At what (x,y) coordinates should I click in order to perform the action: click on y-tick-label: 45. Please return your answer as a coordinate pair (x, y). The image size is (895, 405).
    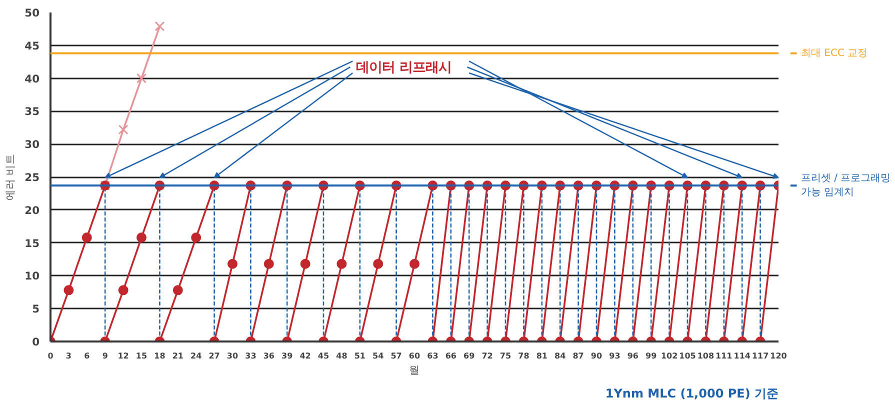
    Looking at the image, I should click on (32, 45).